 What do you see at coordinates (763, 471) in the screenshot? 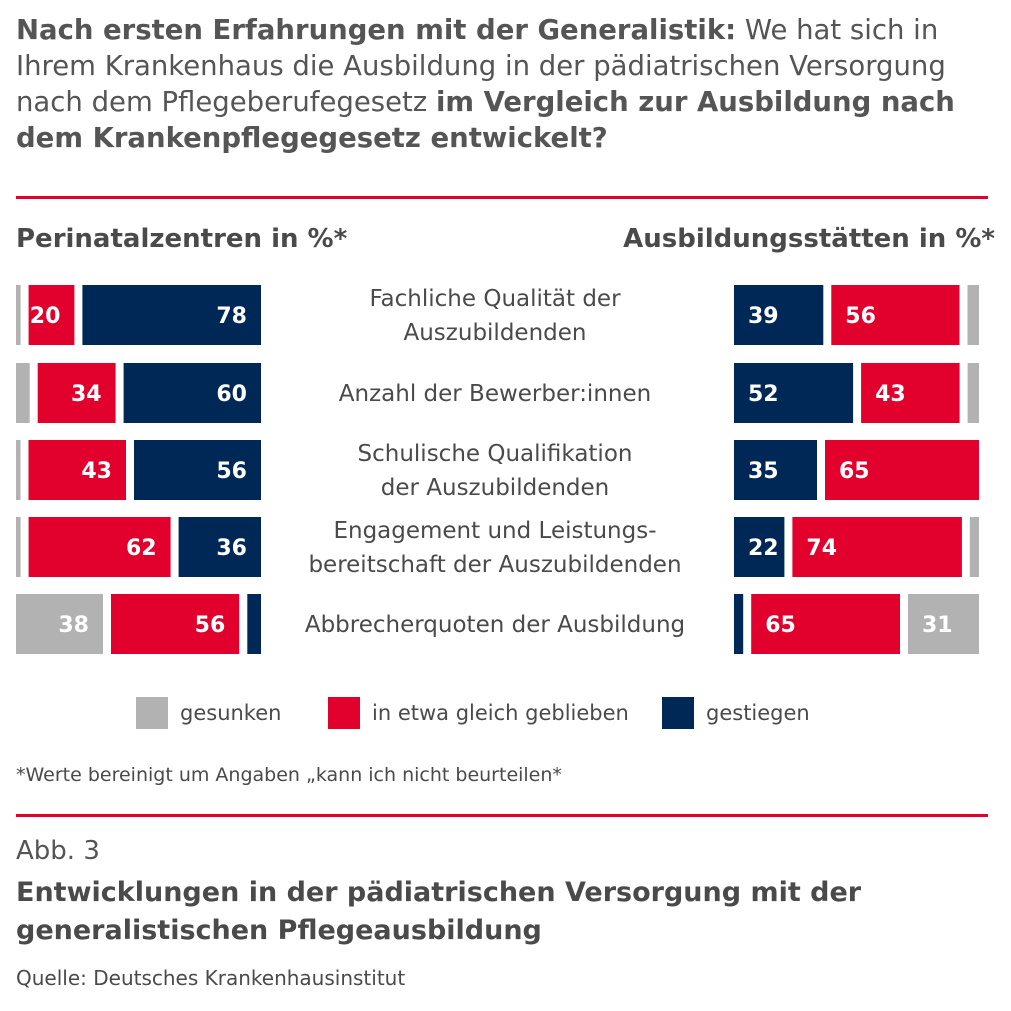
I see `ausbildung-value-gestiegen-2: 35` at bounding box center [763, 471].